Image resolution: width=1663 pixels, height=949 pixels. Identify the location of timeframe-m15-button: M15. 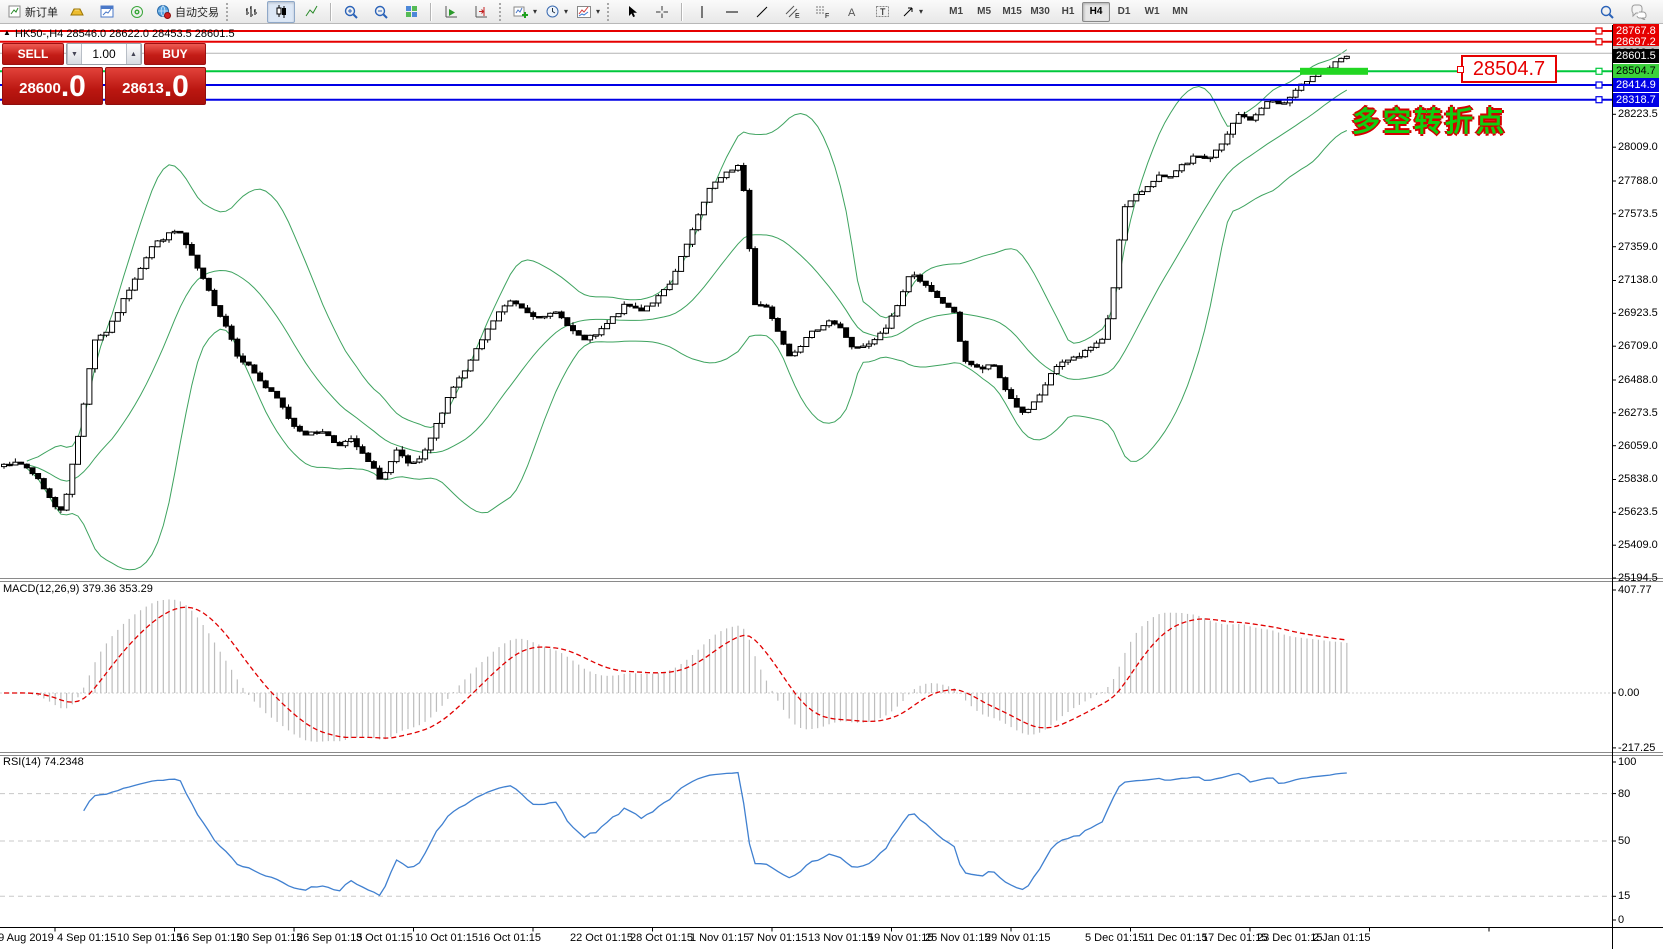
(1012, 11).